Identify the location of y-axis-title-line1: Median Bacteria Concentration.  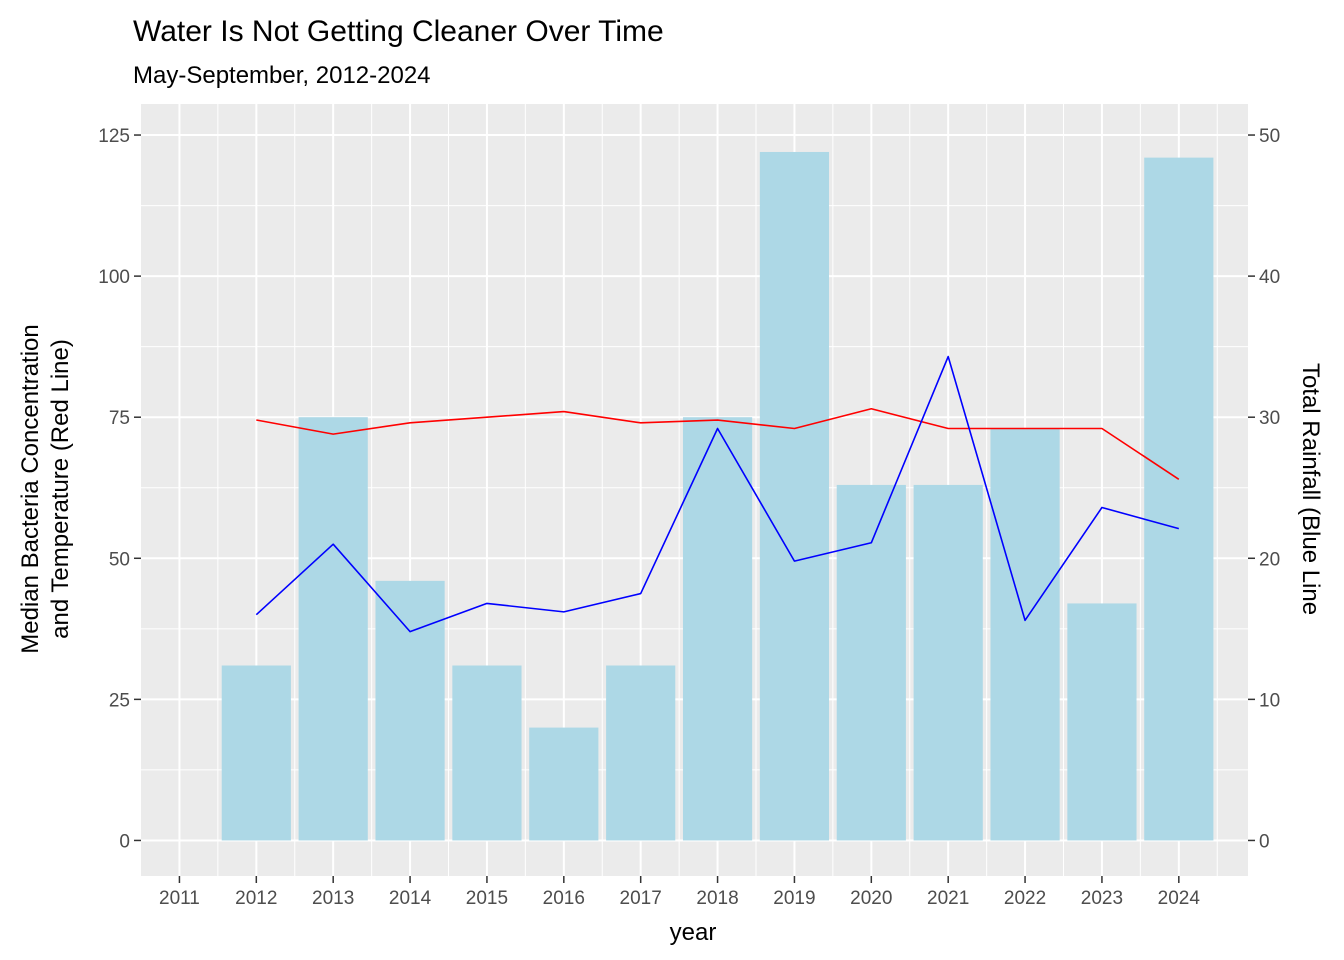
(30, 489).